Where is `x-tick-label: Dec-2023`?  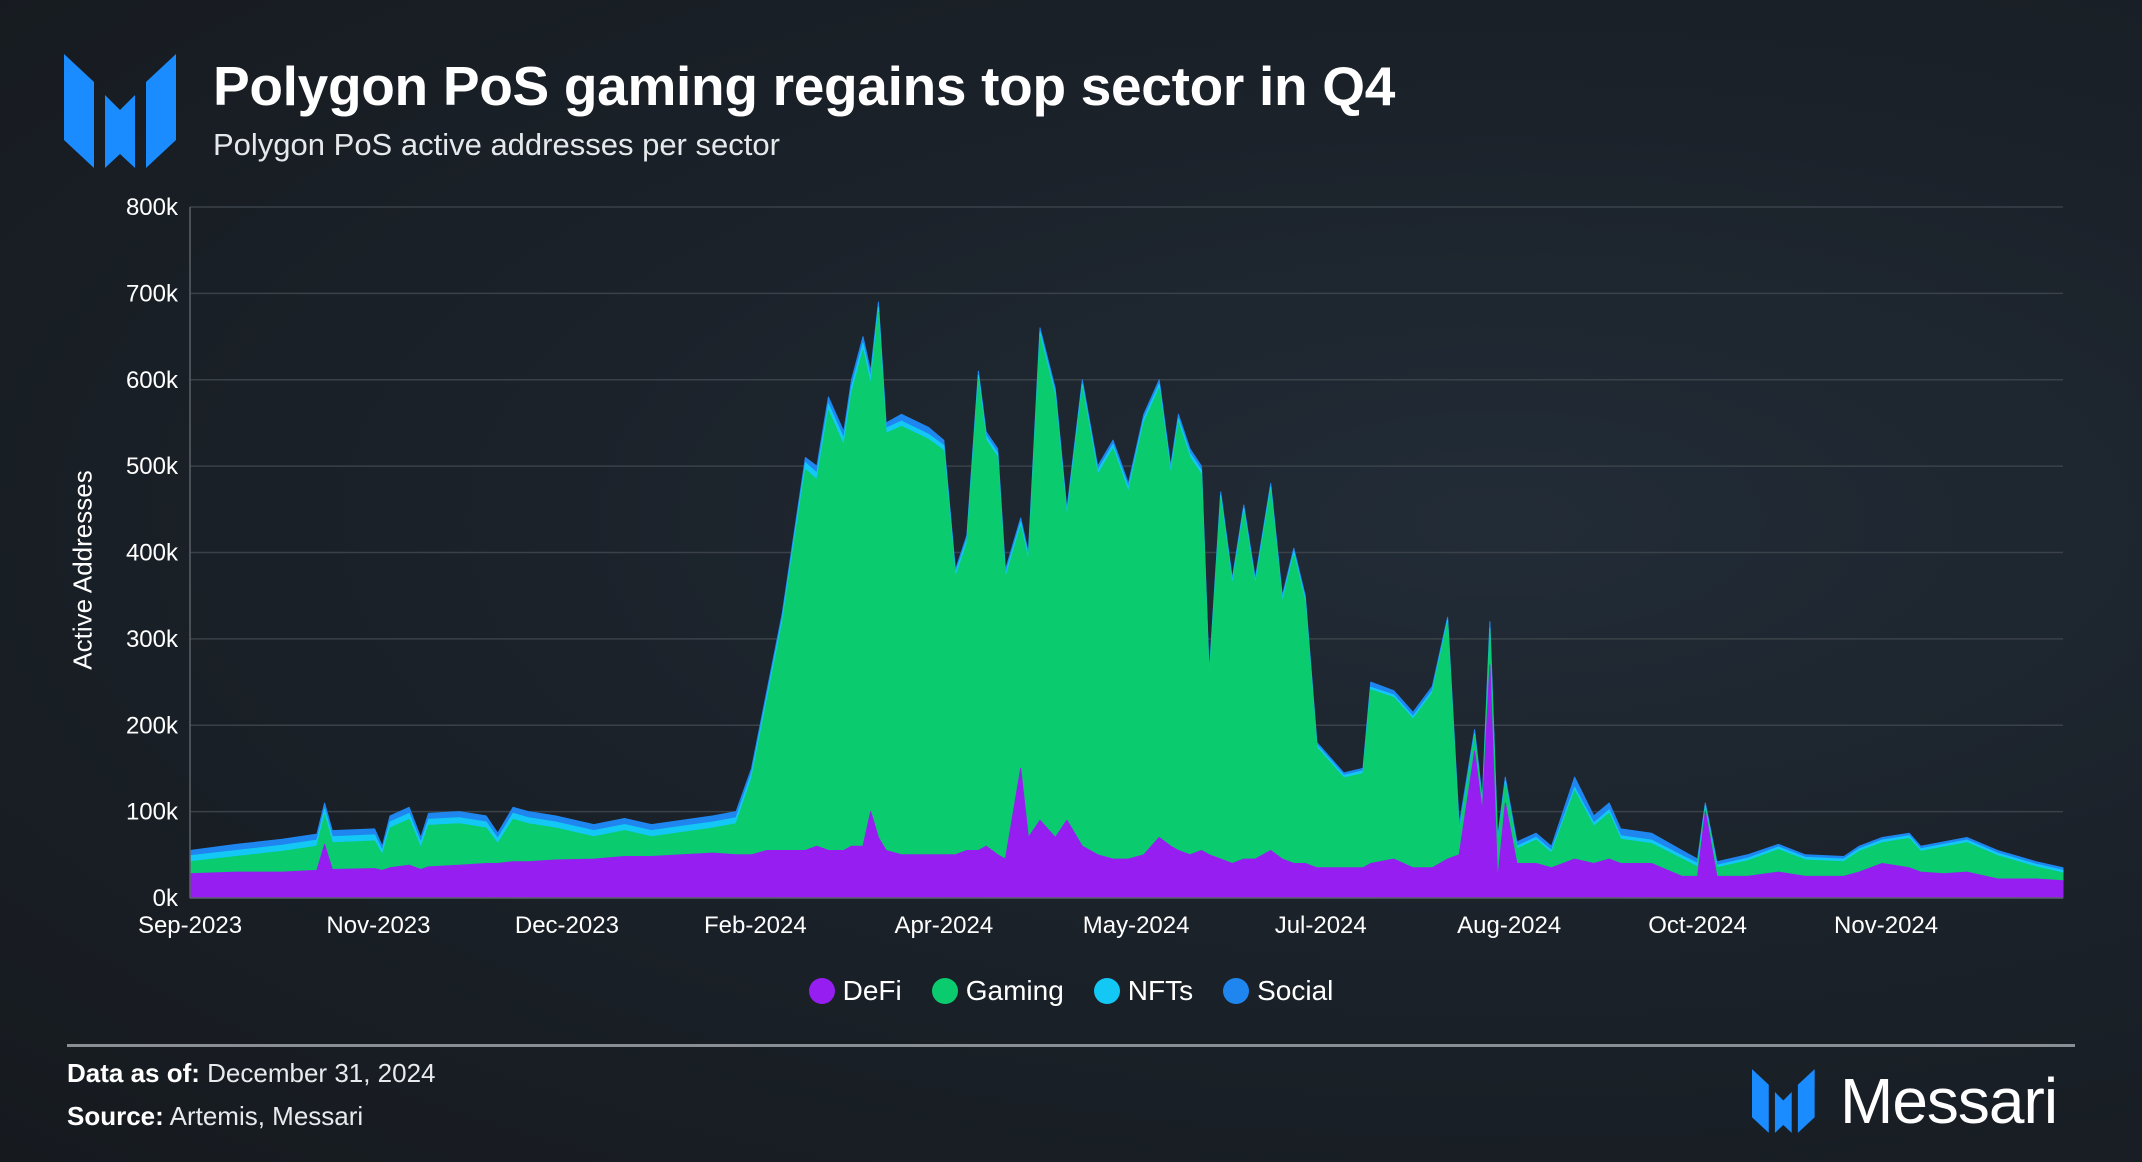
x-tick-label: Dec-2023 is located at coordinates (567, 925).